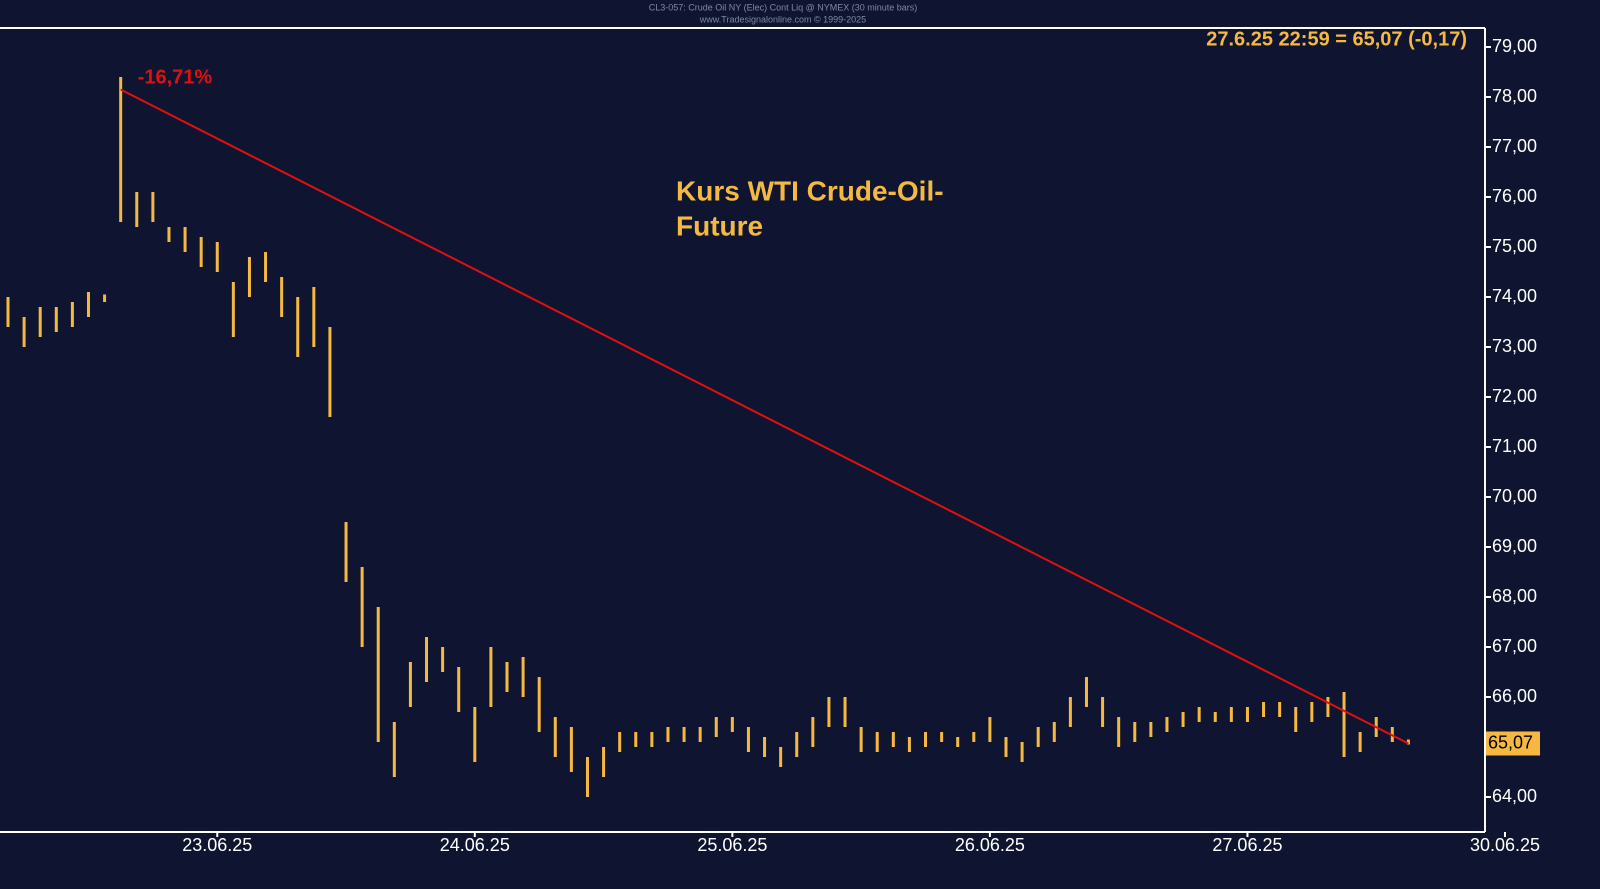 Image resolution: width=1600 pixels, height=889 pixels. I want to click on y-tick-label: 69,00, so click(1514, 546).